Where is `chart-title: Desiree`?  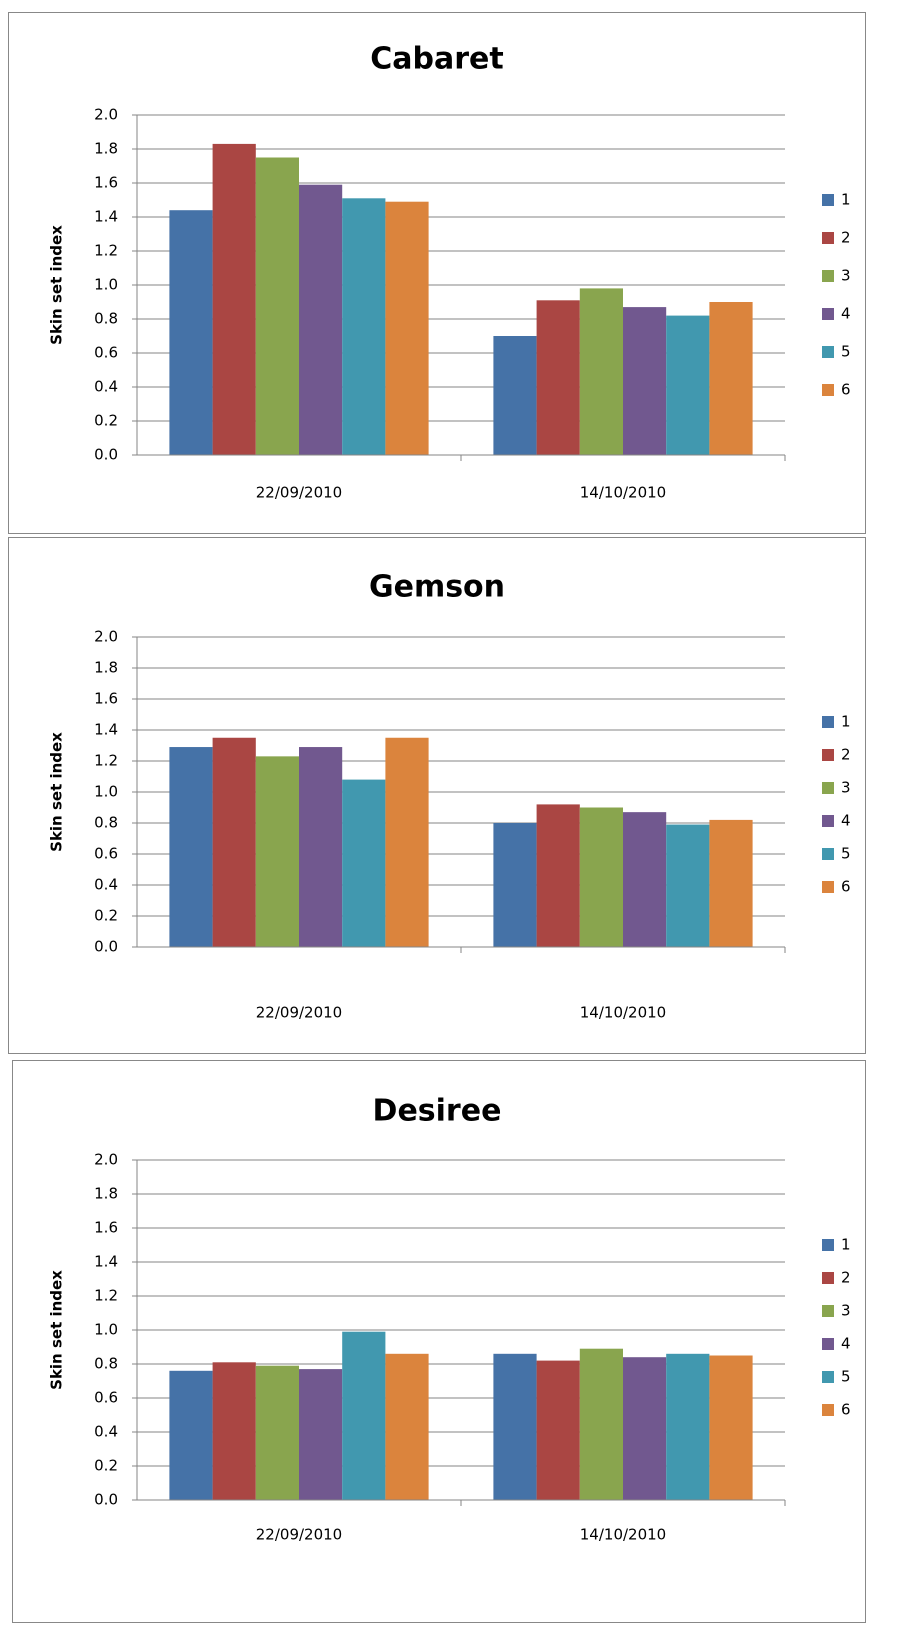
chart-title: Desiree is located at coordinates (437, 1111).